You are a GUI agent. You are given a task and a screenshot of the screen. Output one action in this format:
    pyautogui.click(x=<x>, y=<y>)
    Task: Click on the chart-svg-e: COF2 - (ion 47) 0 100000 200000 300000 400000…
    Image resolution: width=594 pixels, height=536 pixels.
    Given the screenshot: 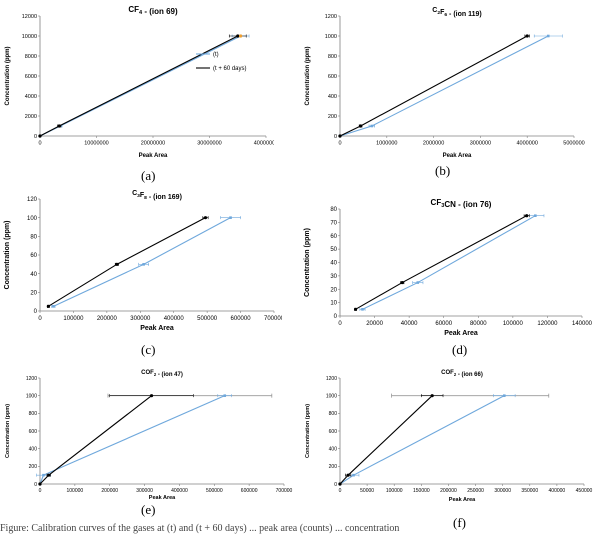 What is the action you would take?
    pyautogui.click(x=149, y=435)
    